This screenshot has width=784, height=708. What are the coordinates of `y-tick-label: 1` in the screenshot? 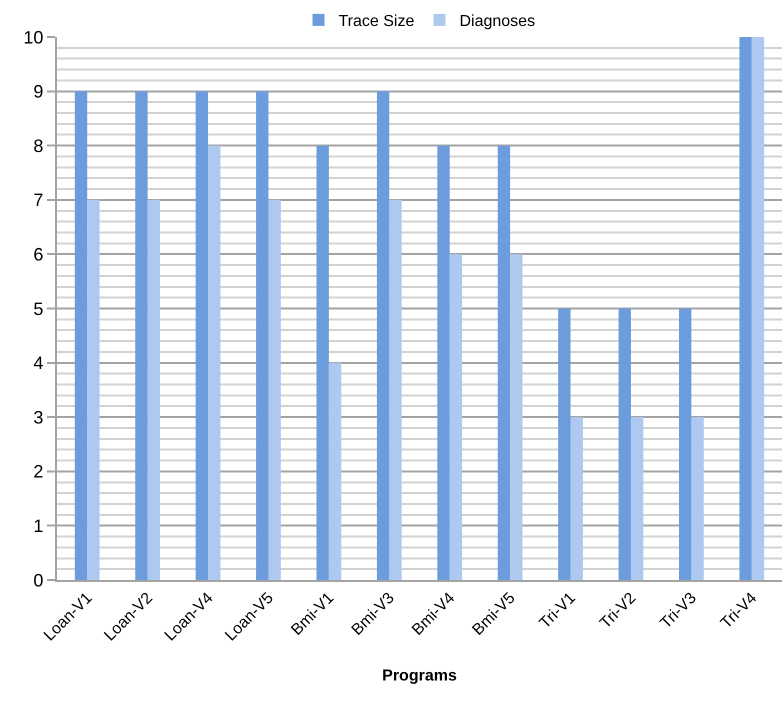 It's located at (38, 526).